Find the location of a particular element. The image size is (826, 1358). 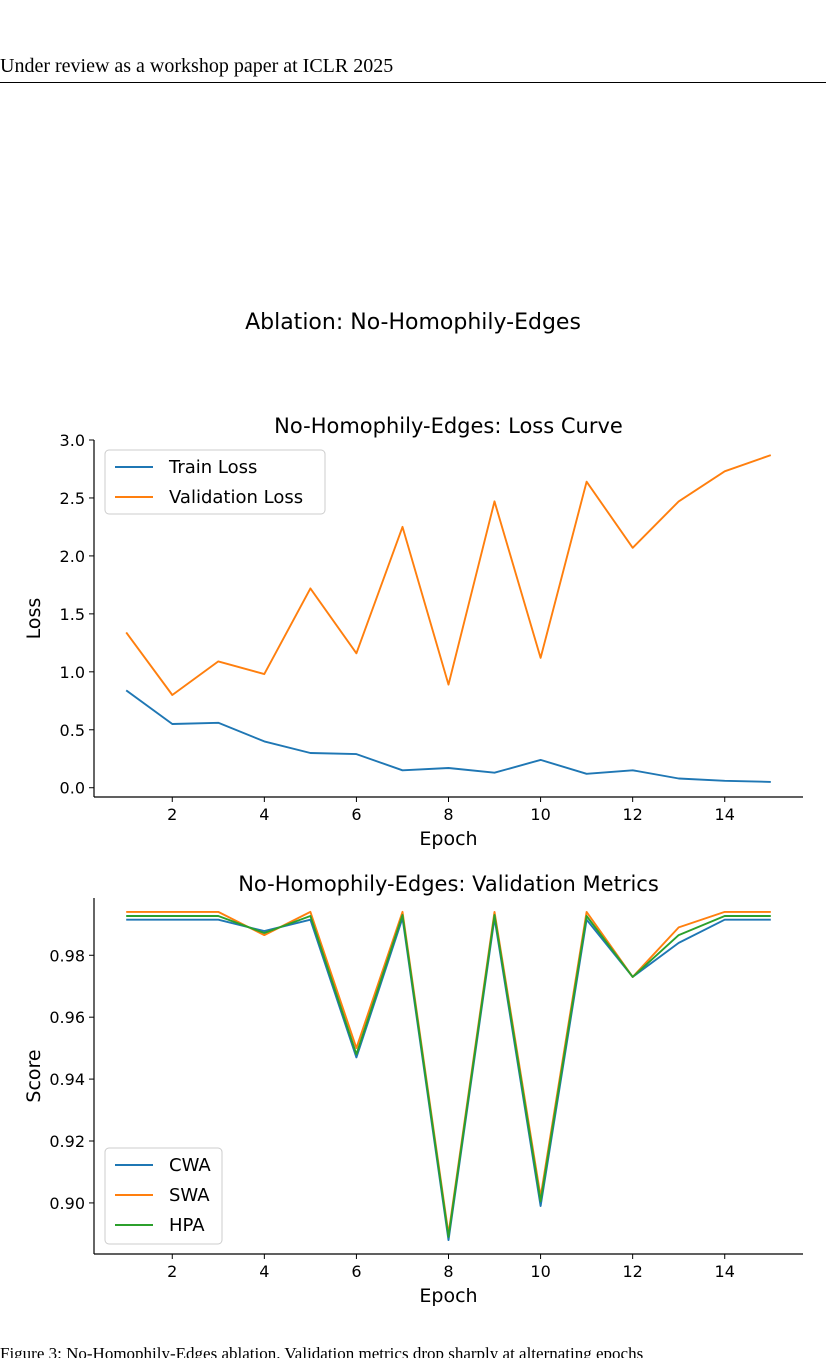

y-tick-label: 2.0 is located at coordinates (72, 556).